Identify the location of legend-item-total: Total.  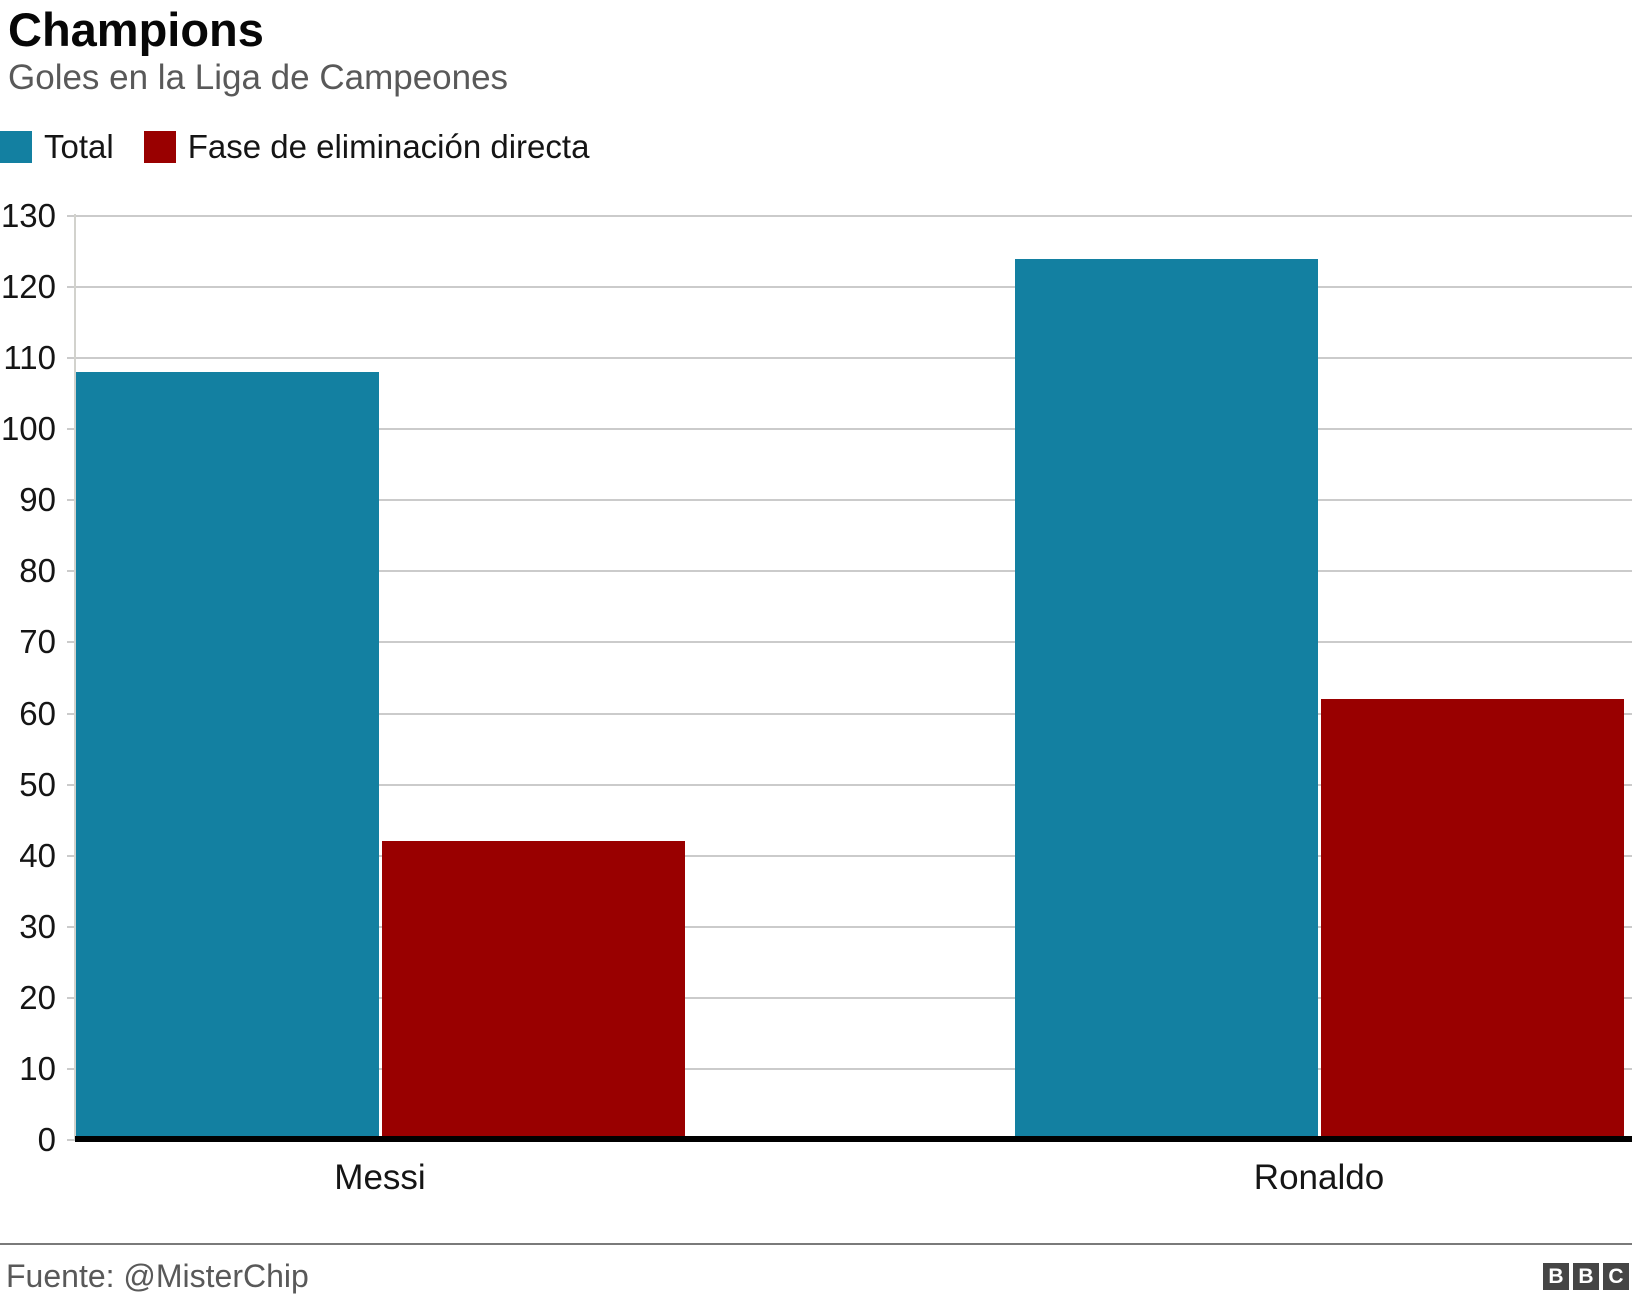
(57, 147).